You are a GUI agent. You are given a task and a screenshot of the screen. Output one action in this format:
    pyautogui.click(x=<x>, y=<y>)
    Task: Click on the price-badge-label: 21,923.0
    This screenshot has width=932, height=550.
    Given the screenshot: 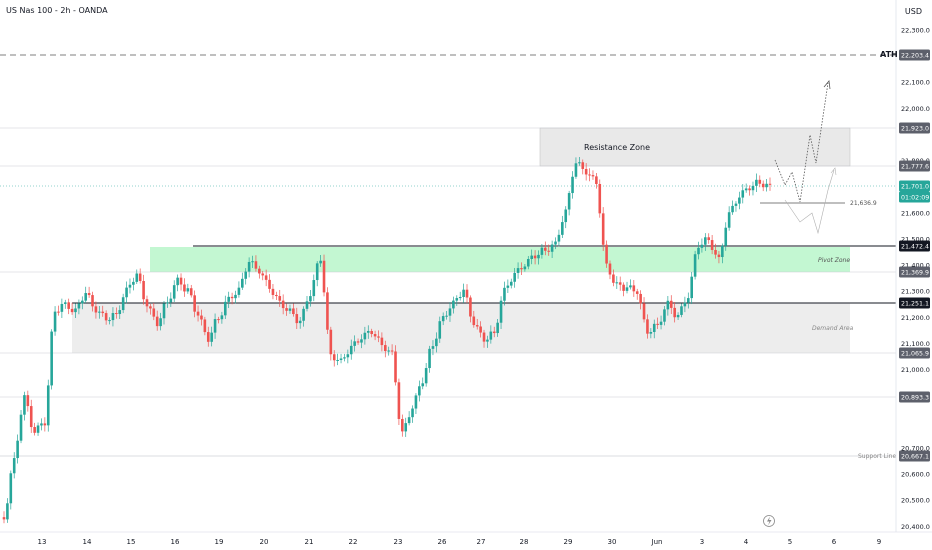 What is the action you would take?
    pyautogui.click(x=915, y=129)
    